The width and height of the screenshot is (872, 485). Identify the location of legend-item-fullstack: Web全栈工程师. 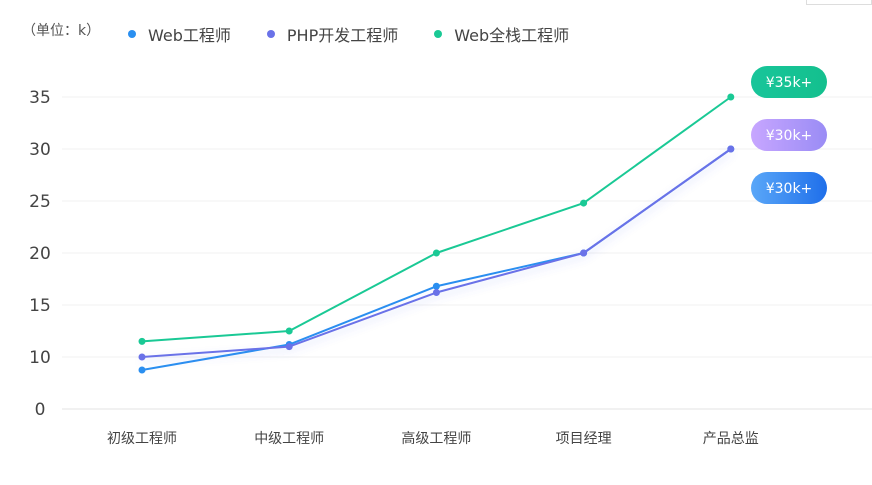
(501, 34).